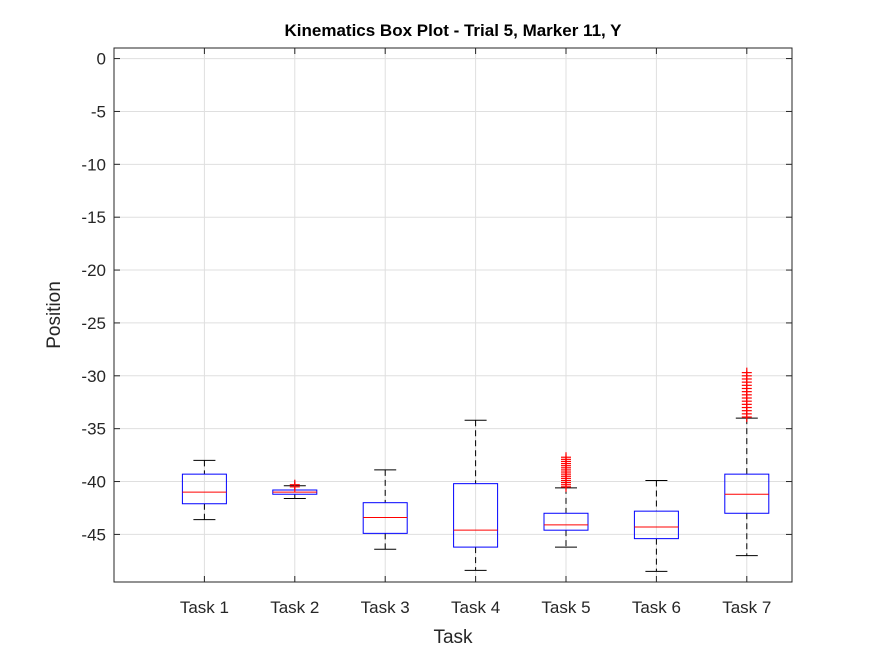  What do you see at coordinates (98, 111) in the screenshot?
I see `y-tick-label: -5` at bounding box center [98, 111].